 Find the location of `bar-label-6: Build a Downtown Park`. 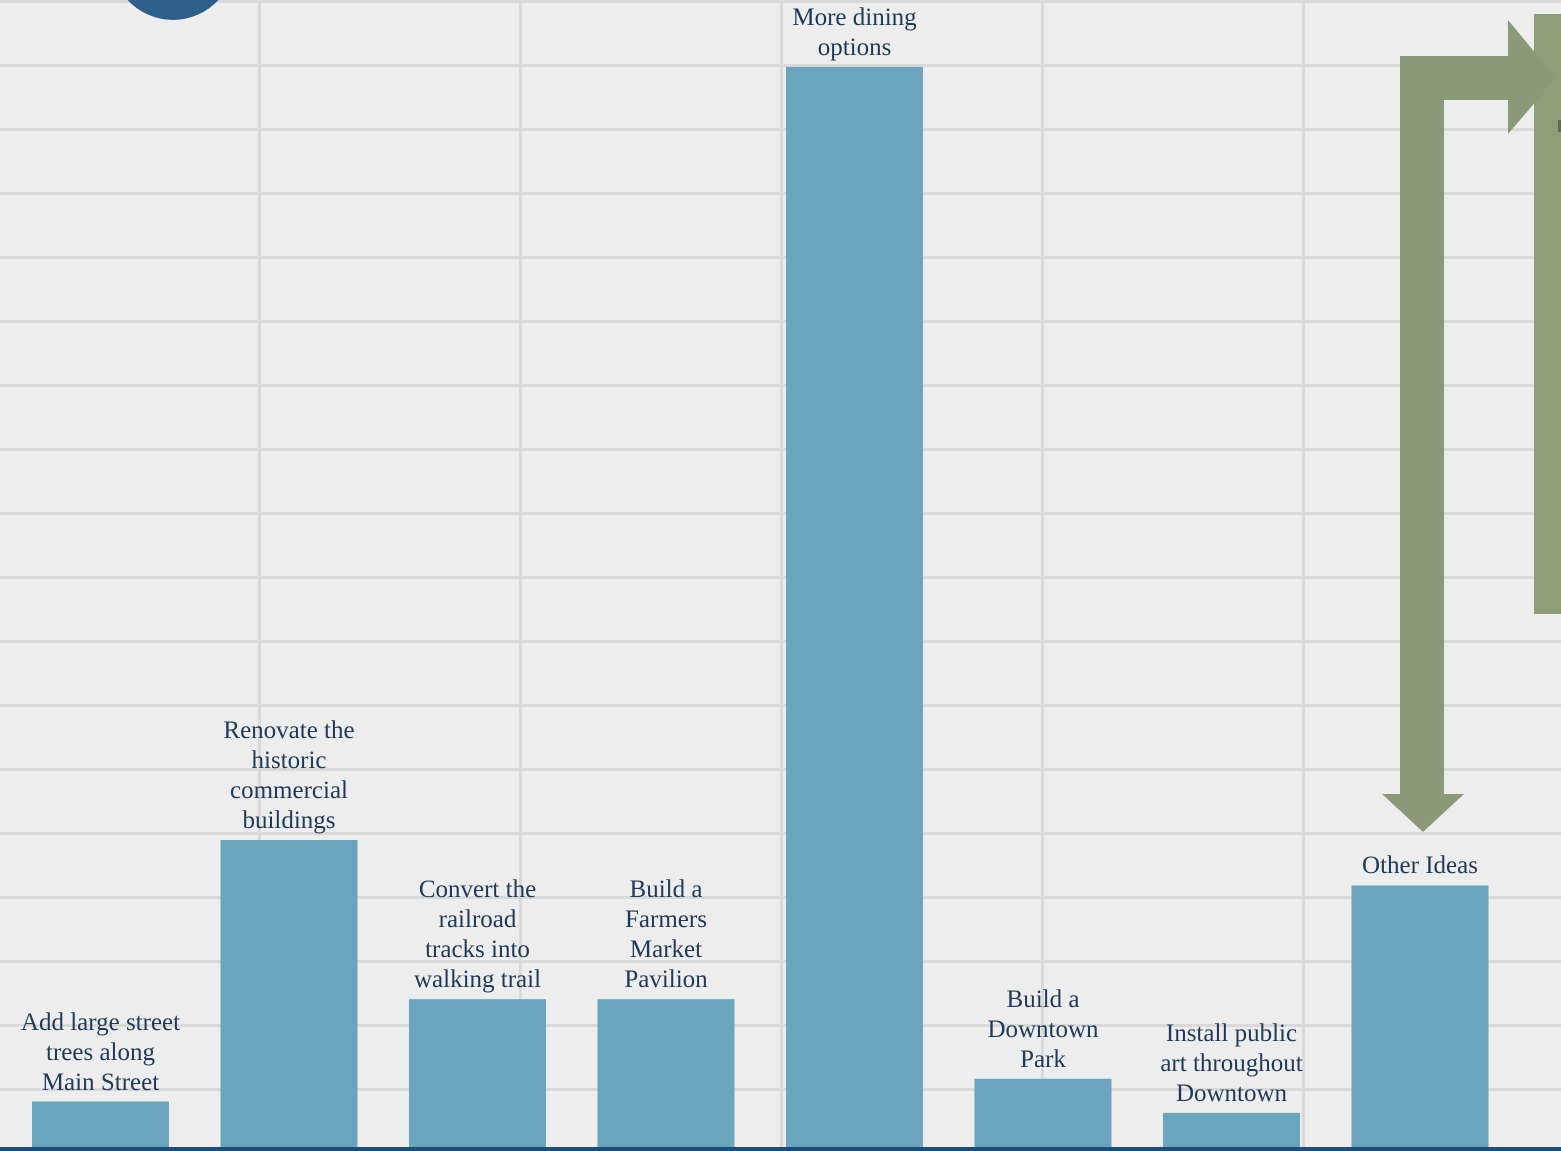

bar-label-6: Build a Downtown Park is located at coordinates (1043, 1030).